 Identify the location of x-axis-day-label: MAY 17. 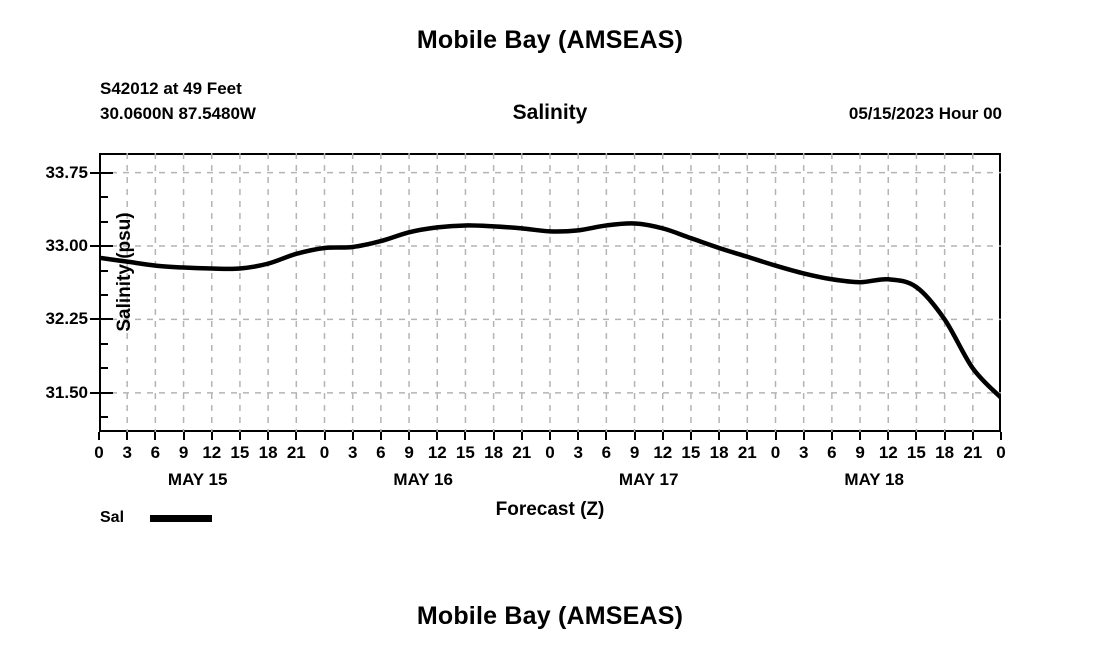
(648, 479).